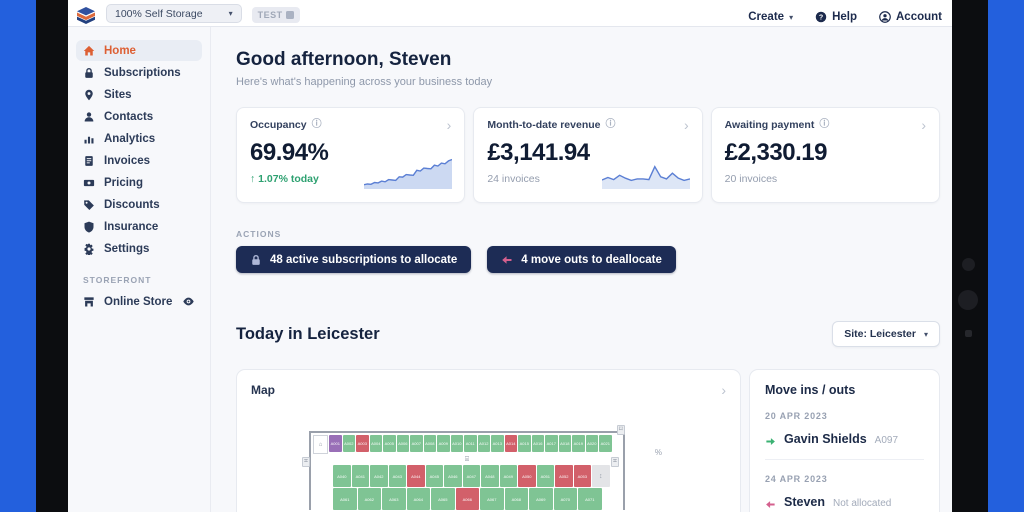 This screenshot has height=512, width=1024. I want to click on sidebar-item-insurance: Insurance, so click(139, 226).